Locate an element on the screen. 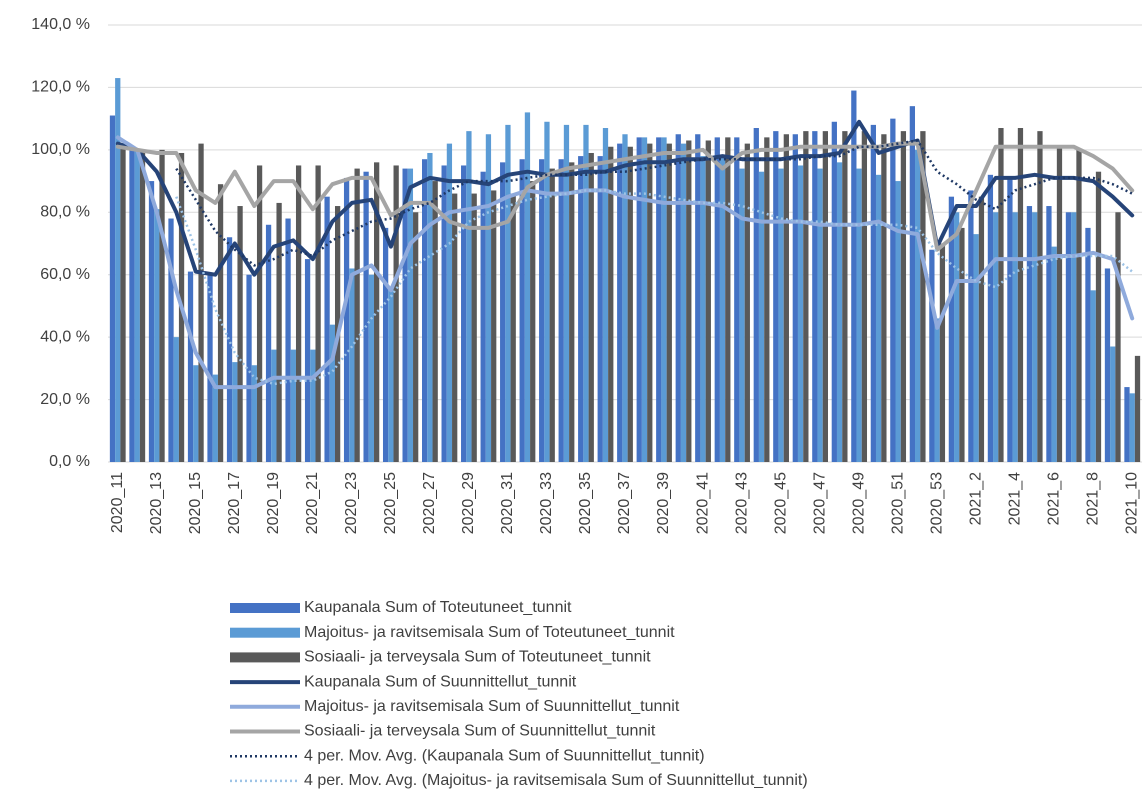 This screenshot has height=798, width=1144. x-tick-label: 2020_53 is located at coordinates (936, 503).